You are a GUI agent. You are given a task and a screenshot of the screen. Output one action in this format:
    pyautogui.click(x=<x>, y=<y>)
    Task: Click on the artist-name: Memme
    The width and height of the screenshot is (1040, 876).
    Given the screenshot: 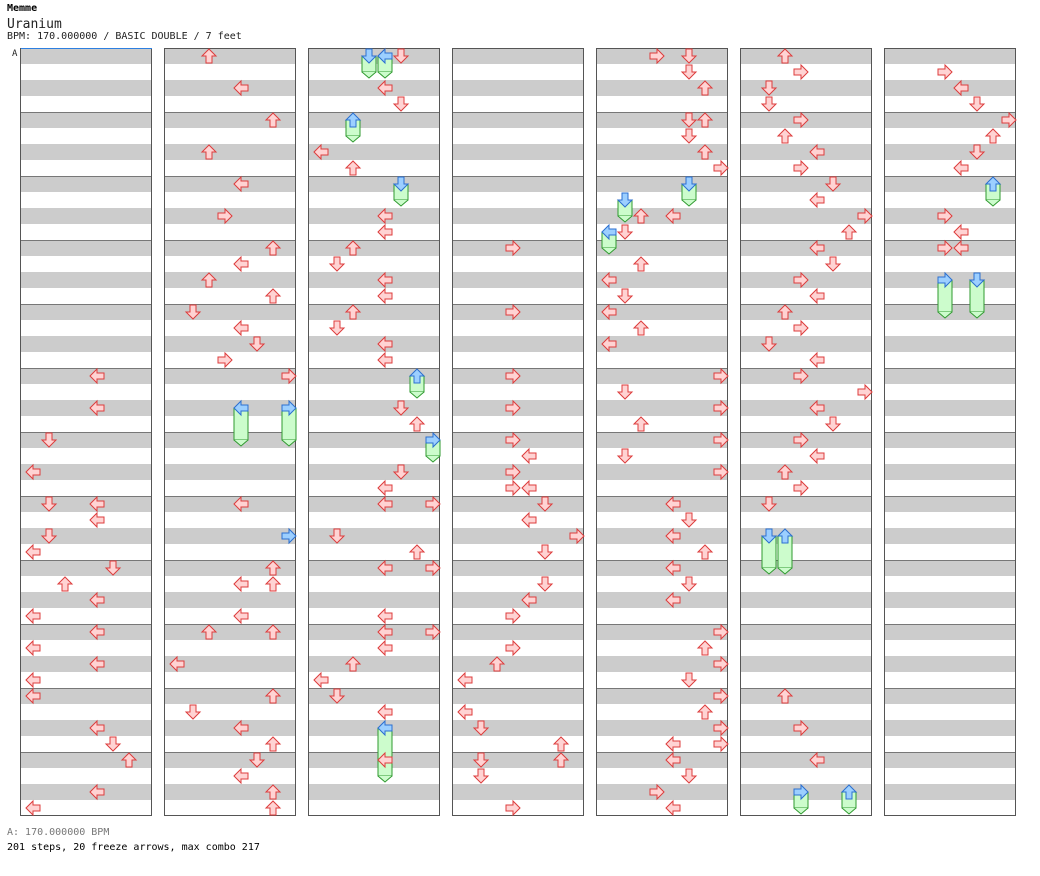 What is the action you would take?
    pyautogui.click(x=22, y=8)
    